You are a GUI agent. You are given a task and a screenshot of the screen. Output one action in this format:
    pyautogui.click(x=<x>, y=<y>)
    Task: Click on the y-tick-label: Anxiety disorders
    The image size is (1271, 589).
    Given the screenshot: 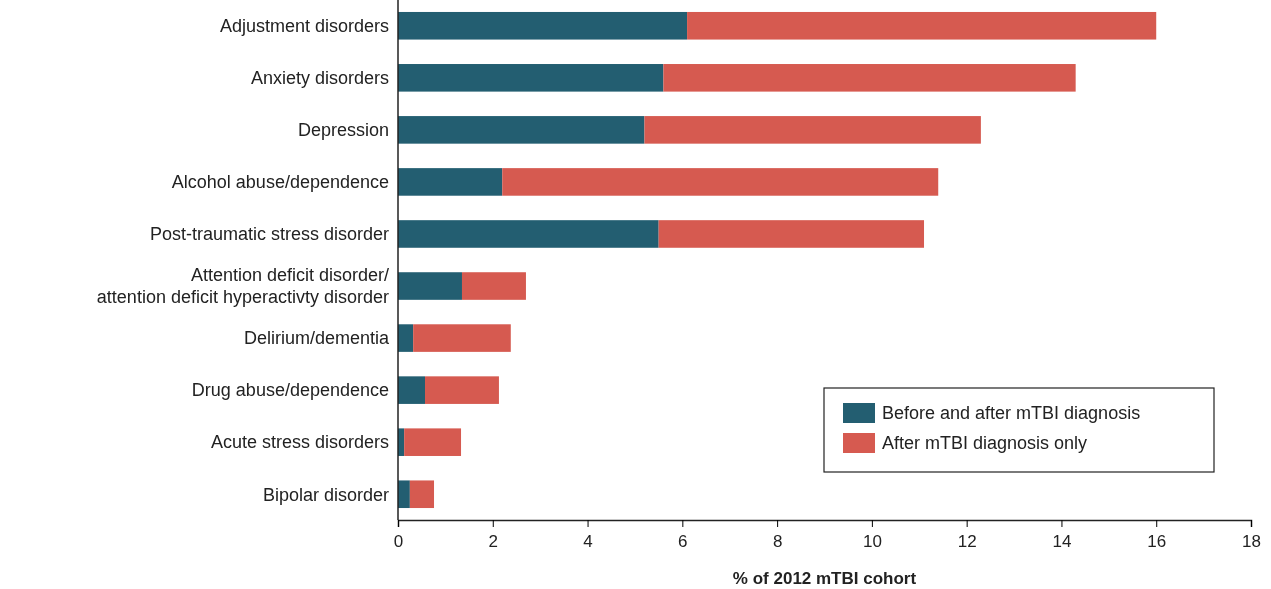 What is the action you would take?
    pyautogui.click(x=319, y=78)
    